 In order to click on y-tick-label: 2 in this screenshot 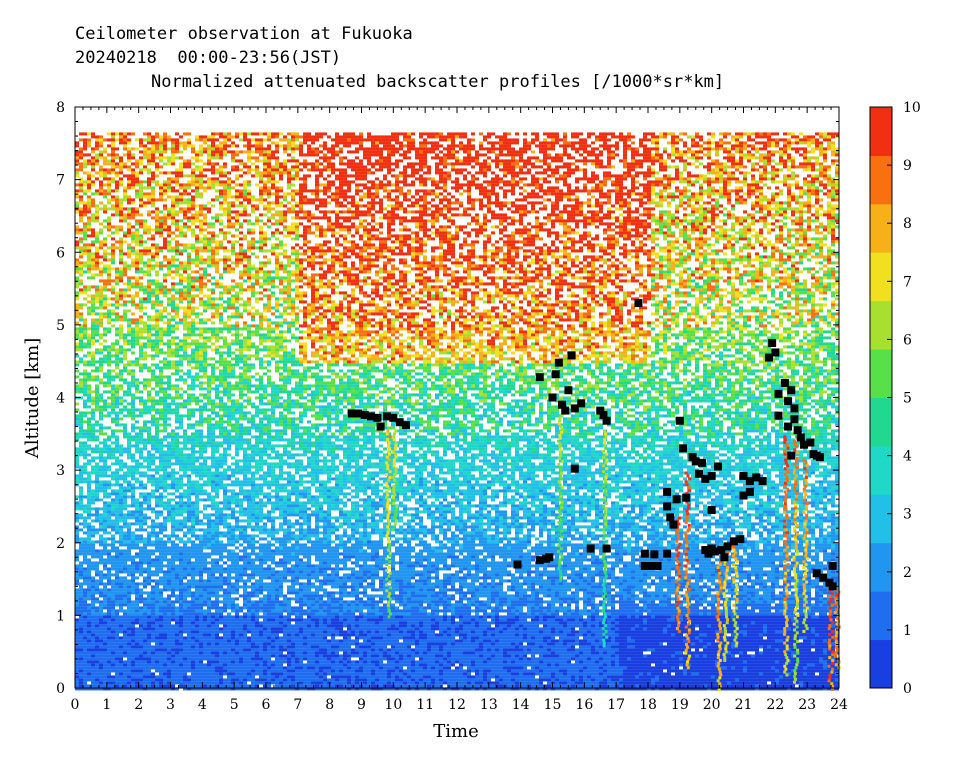, I will do `click(60, 544)`.